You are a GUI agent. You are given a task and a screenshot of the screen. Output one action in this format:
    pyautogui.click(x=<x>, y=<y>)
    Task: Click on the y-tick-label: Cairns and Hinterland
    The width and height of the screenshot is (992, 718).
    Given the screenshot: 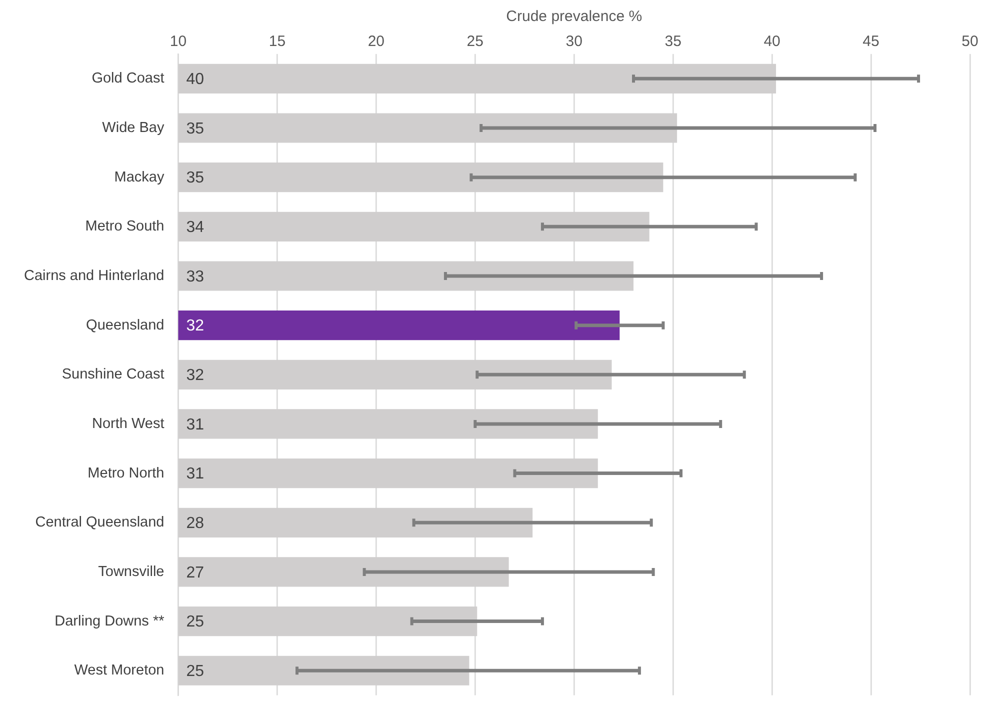 What is the action you would take?
    pyautogui.click(x=94, y=276)
    